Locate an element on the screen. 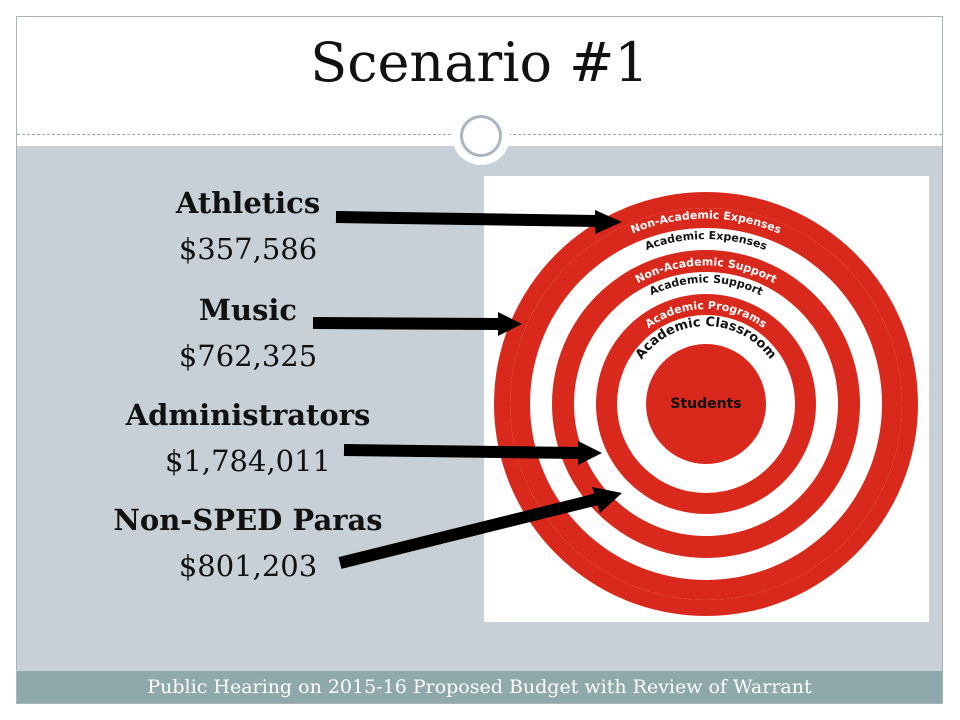 This screenshot has width=960, height=720. item-paras-value: $801,203 is located at coordinates (248, 566).